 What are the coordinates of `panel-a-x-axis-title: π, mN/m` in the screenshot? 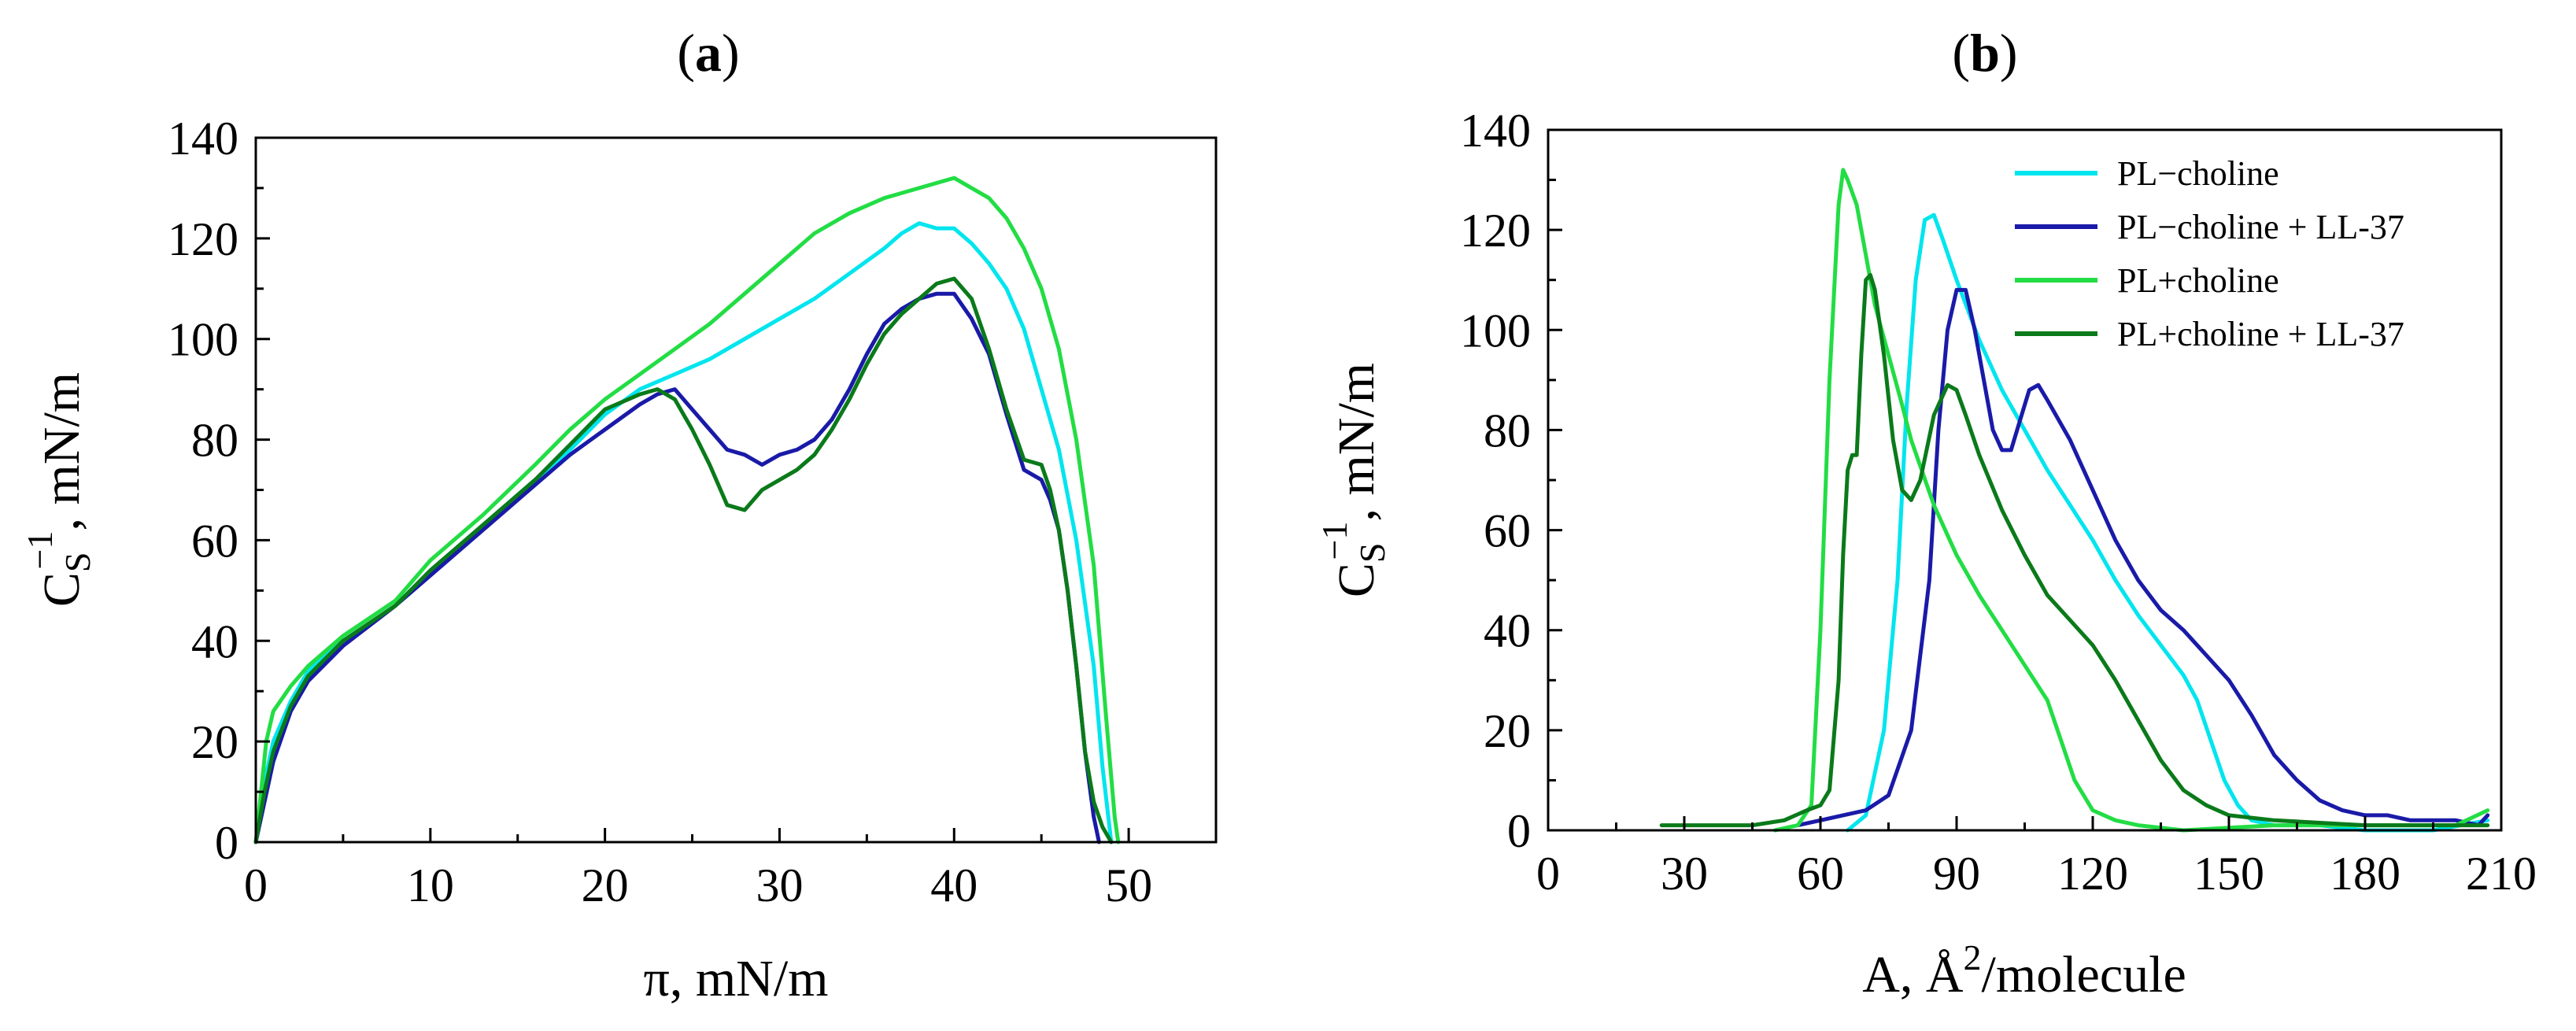 It's located at (736, 978).